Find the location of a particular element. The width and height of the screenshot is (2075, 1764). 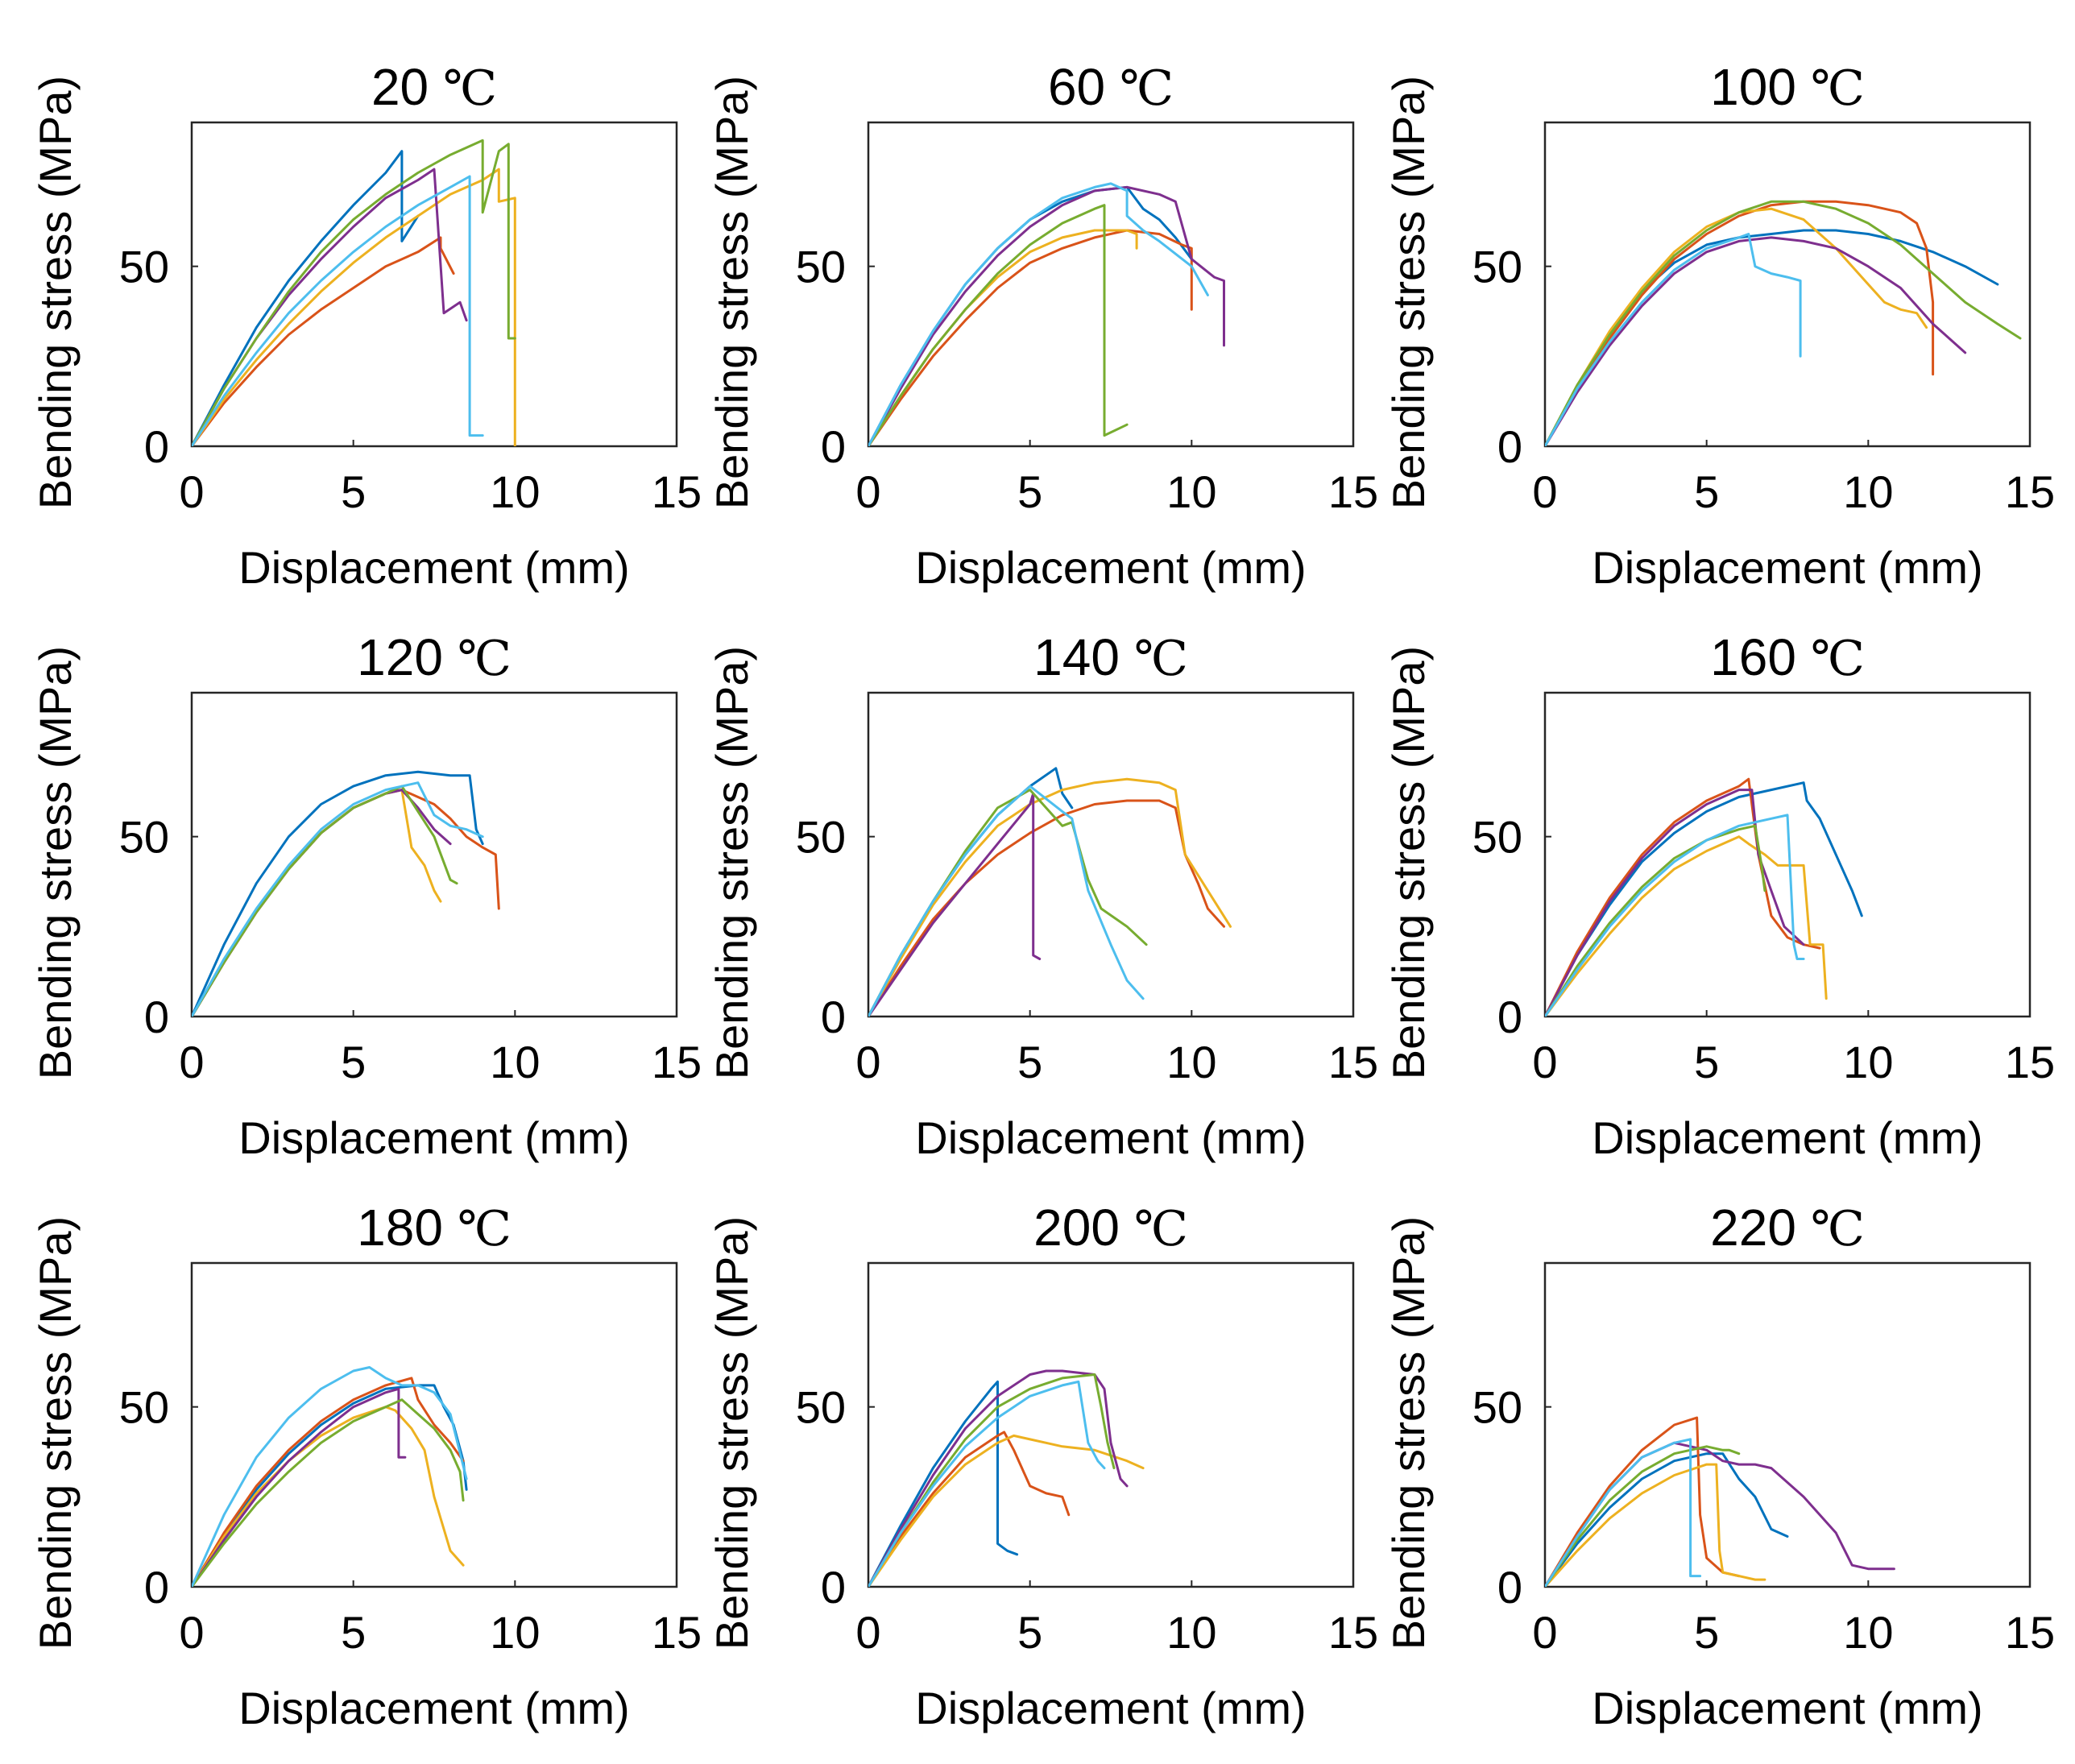

chart-title: 140 ℃ is located at coordinates (1110, 657).